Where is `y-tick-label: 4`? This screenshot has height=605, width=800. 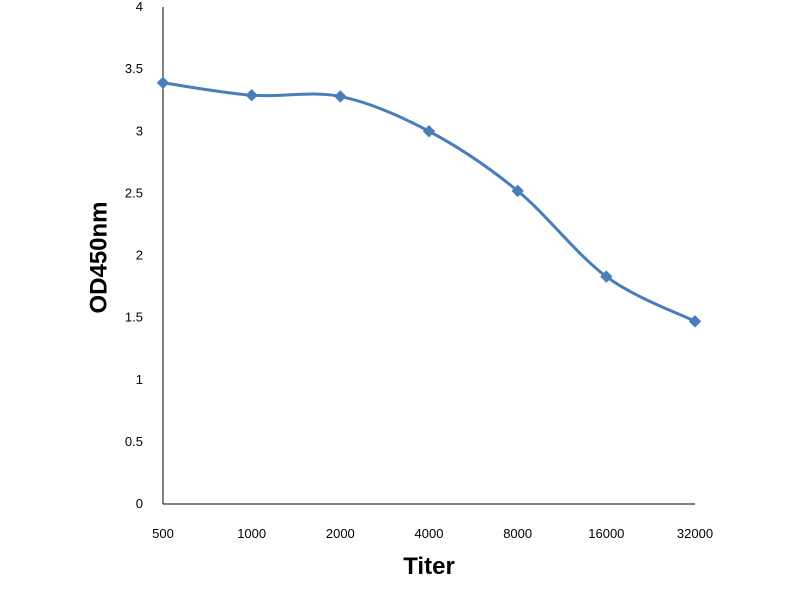 y-tick-label: 4 is located at coordinates (139, 7).